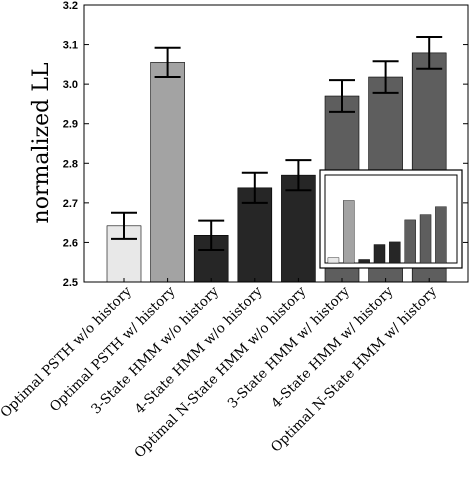 The image size is (474, 483). What do you see at coordinates (70, 204) in the screenshot?
I see `y-tick-label-3: 2.7` at bounding box center [70, 204].